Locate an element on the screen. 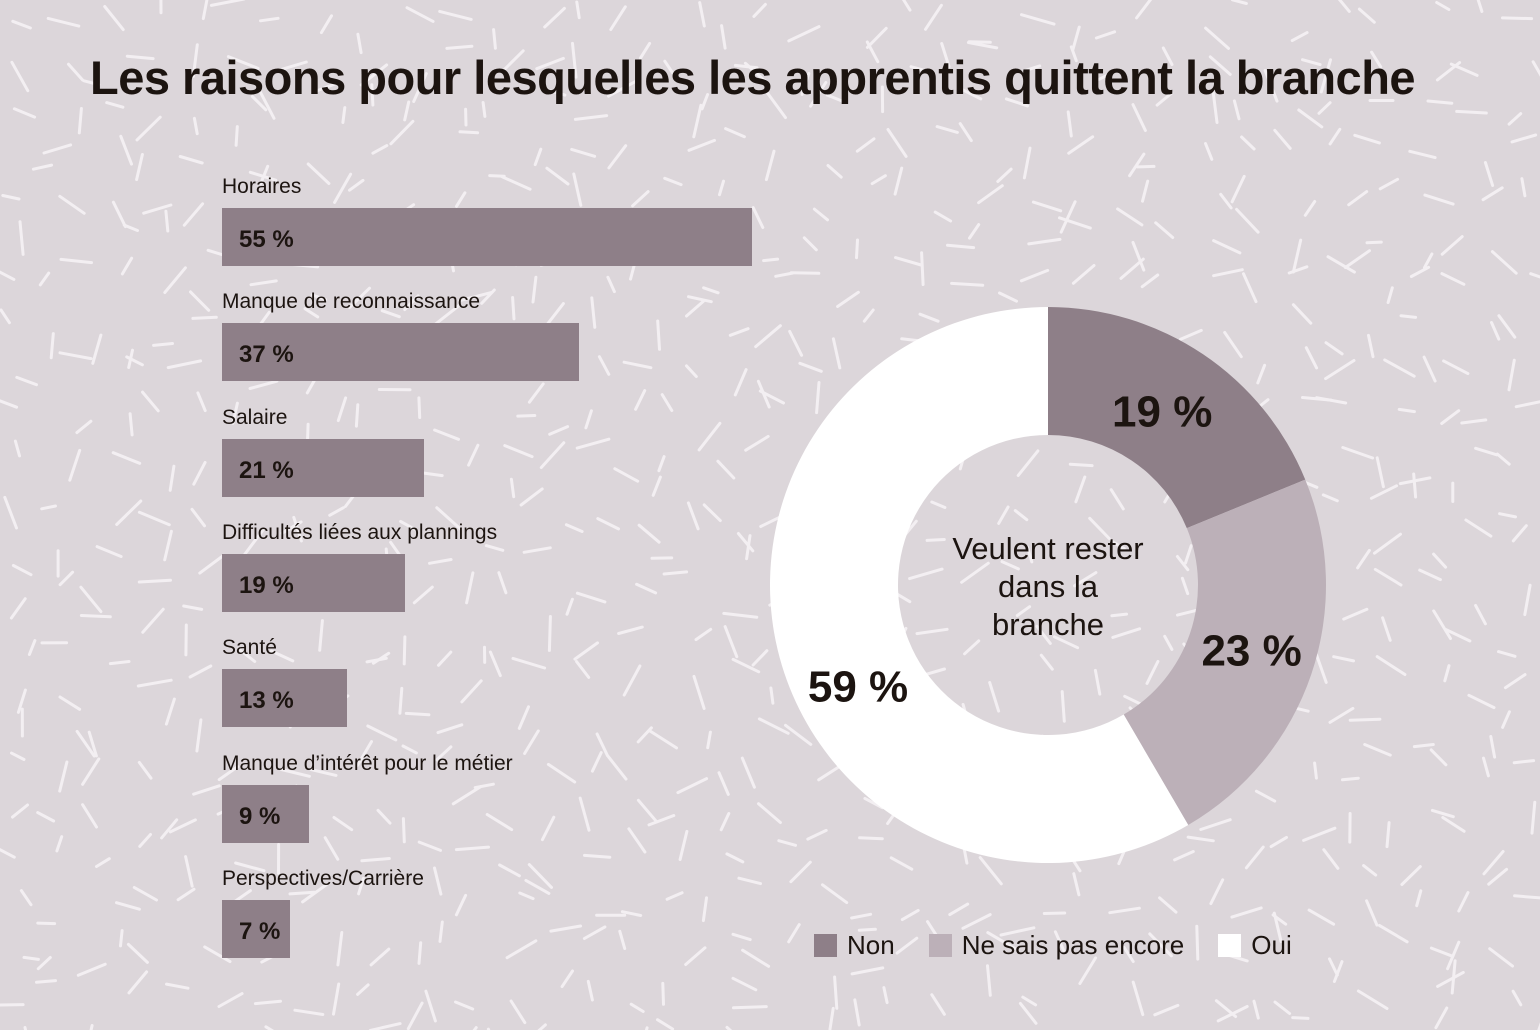 The image size is (1540, 1030). bar: 37 % is located at coordinates (400, 352).